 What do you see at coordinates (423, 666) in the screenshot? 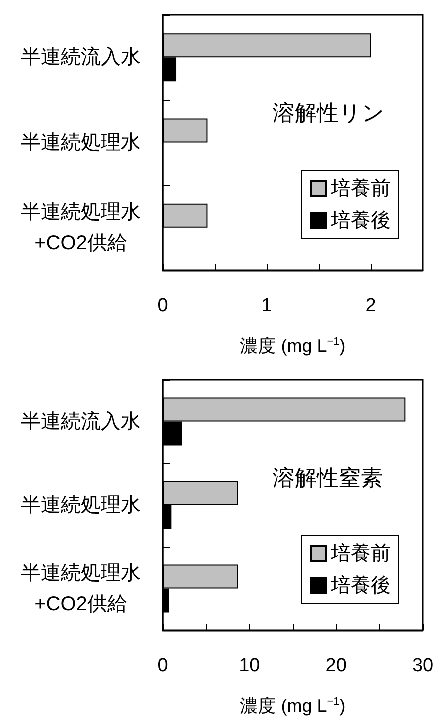
I see `x-tick-label: 30` at bounding box center [423, 666].